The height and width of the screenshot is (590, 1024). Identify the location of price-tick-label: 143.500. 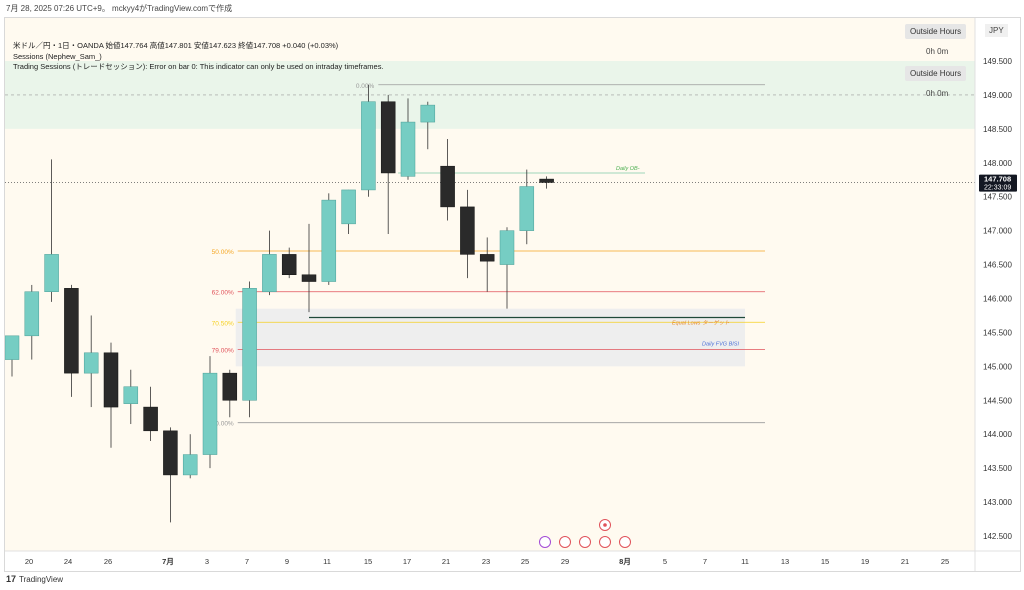
(997, 468).